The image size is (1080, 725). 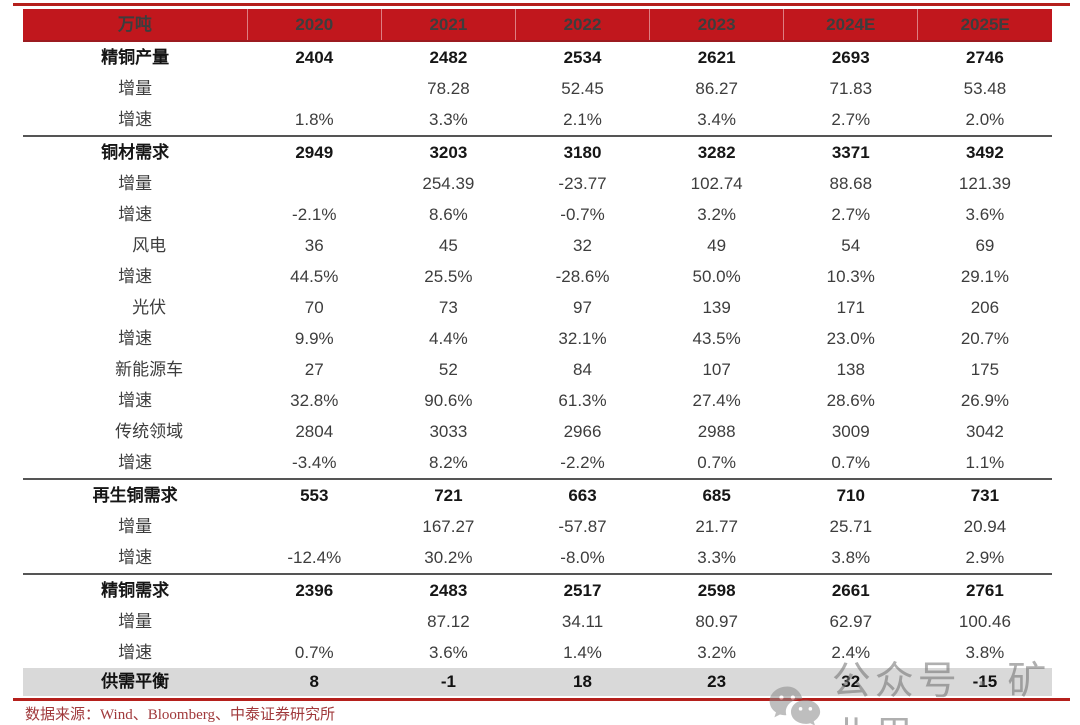 I want to click on table-cell: 3.4%, so click(x=716, y=120).